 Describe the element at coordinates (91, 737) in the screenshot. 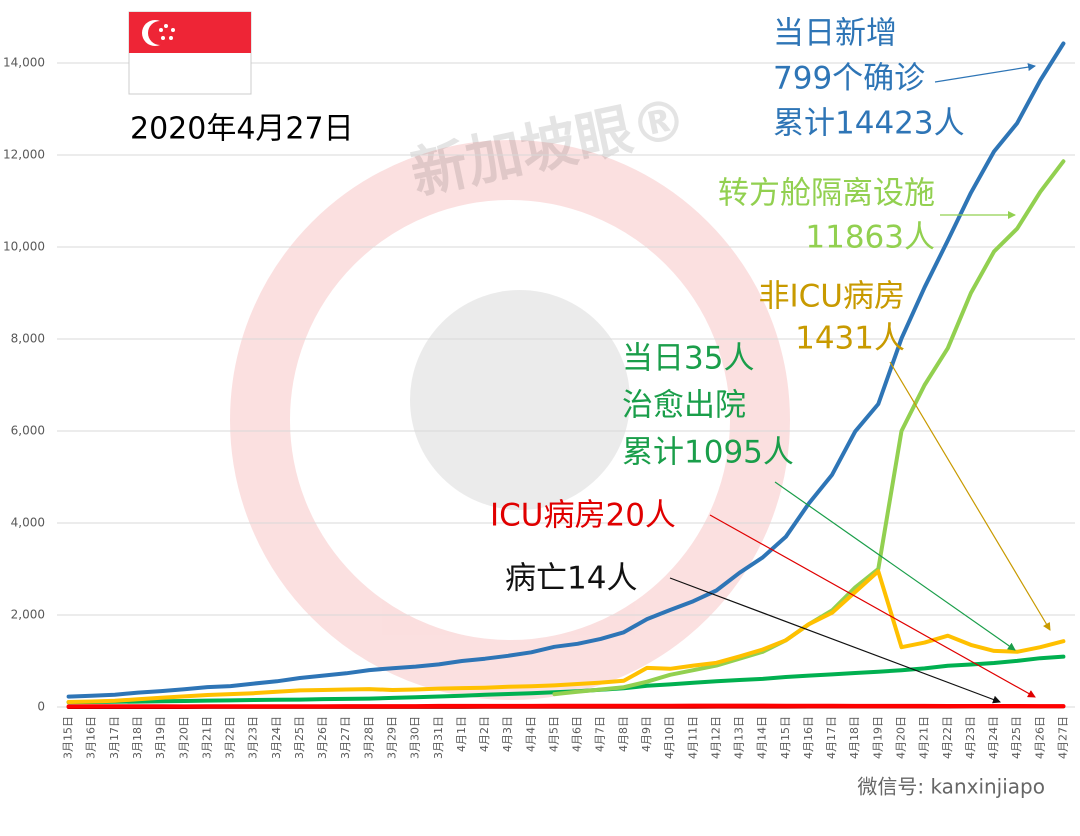

I see `x-tick-label: 3月16日` at that location.